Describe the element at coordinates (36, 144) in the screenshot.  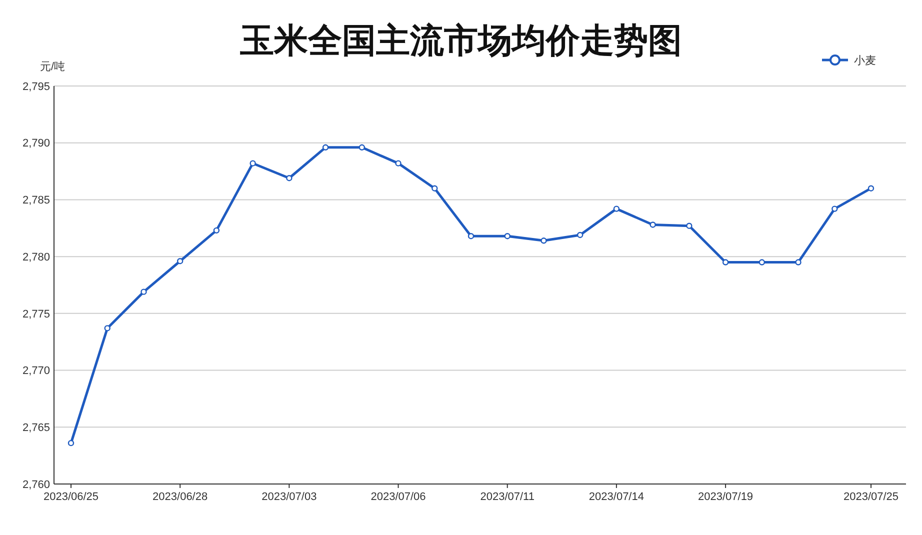
I see `y-tick-label: 2,790` at that location.